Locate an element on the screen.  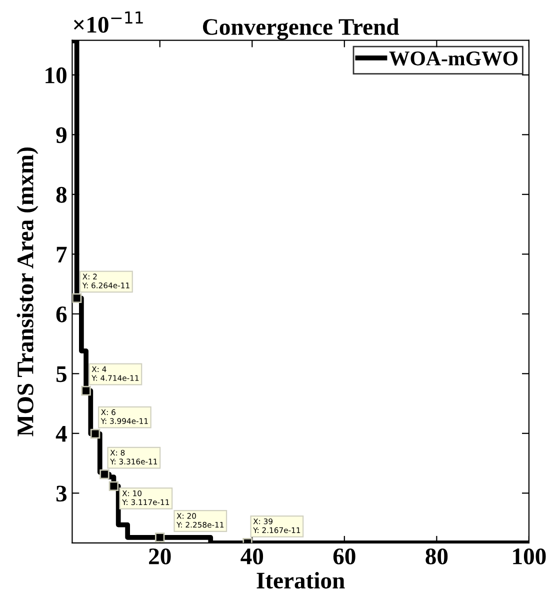
y-axis-title: MOS Transistor Area (mxm) is located at coordinates (27, 292).